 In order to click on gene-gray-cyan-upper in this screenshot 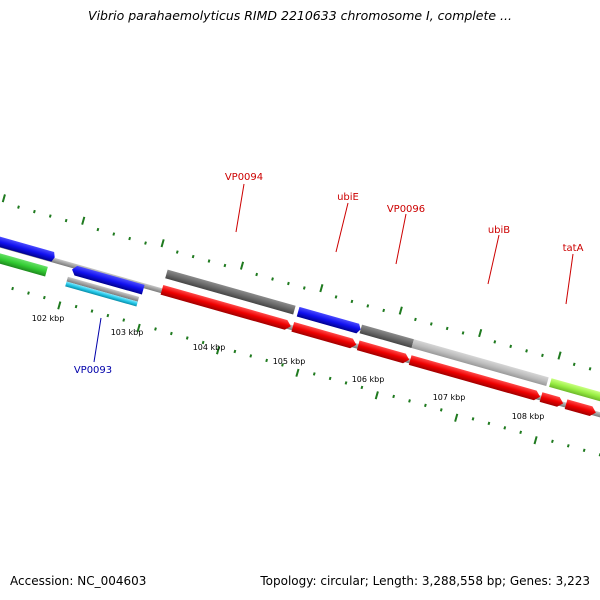, I will do `click(103, 289)`.